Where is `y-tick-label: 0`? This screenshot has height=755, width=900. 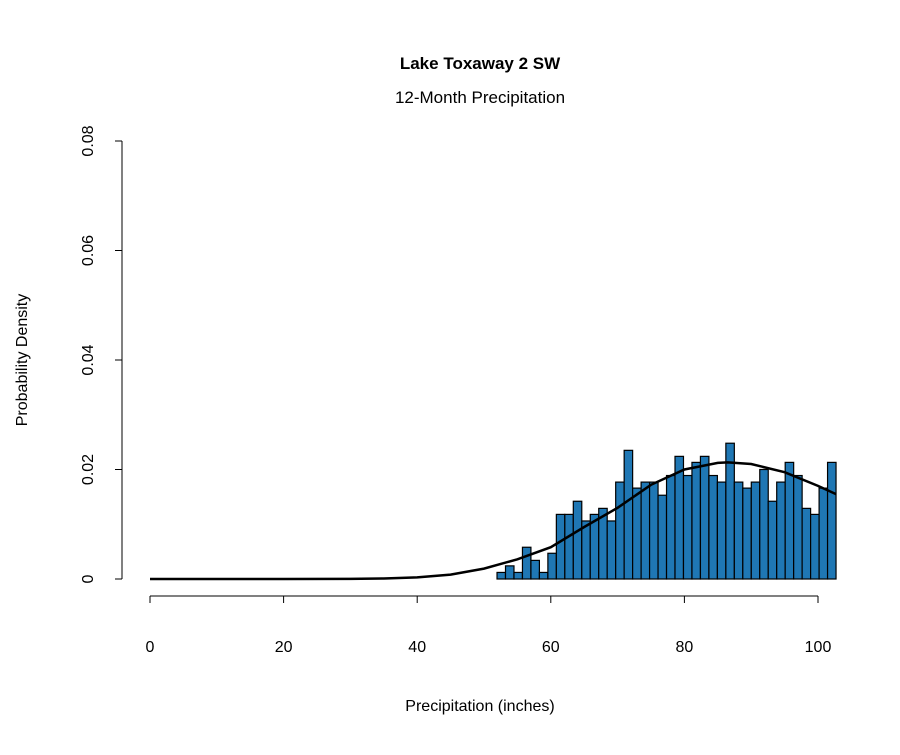 y-tick-label: 0 is located at coordinates (88, 578).